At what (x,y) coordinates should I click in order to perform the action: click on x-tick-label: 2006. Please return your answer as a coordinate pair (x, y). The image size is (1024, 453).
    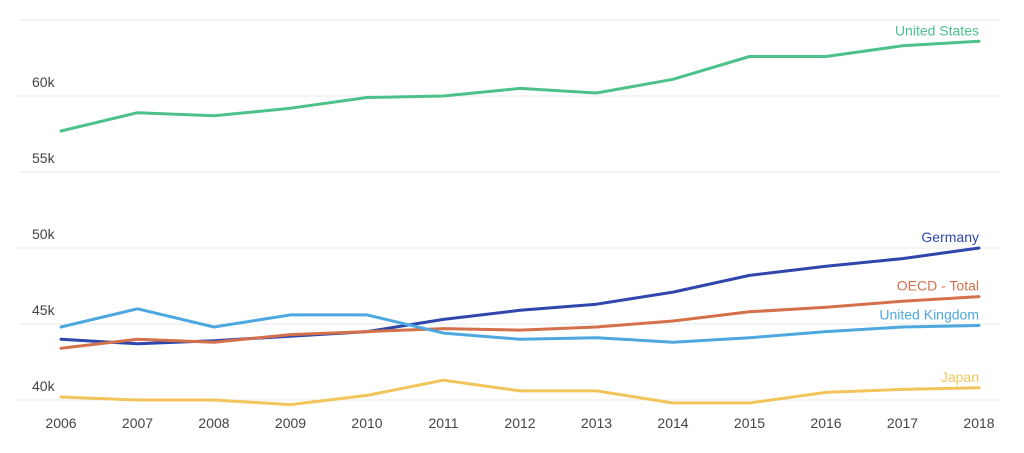
    Looking at the image, I should click on (60, 423).